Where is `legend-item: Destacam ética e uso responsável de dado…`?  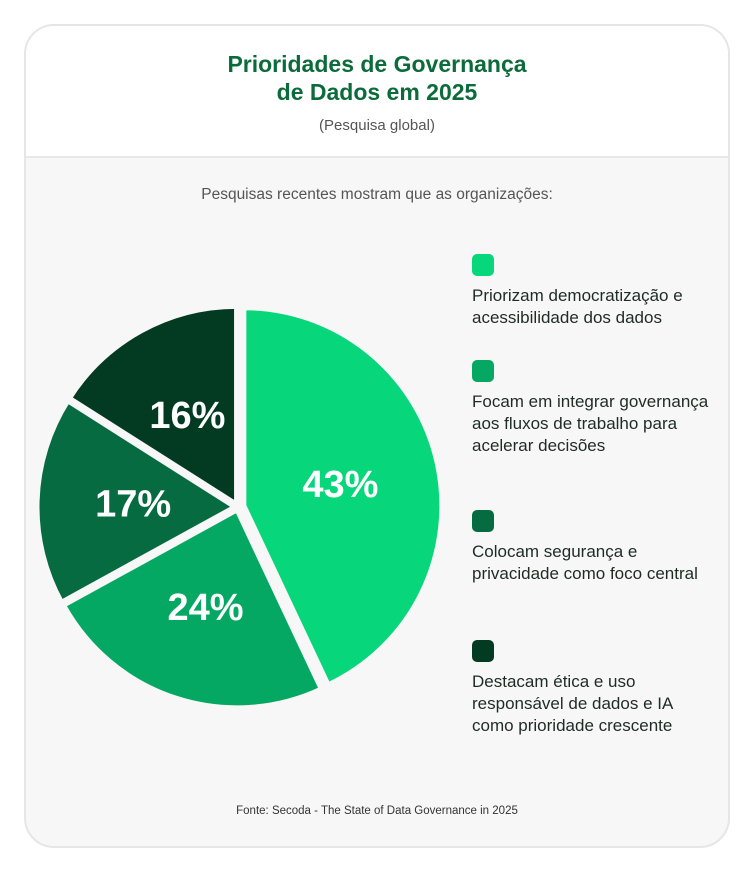
legend-item: Destacam ética e uso responsável de dado… is located at coordinates (592, 688).